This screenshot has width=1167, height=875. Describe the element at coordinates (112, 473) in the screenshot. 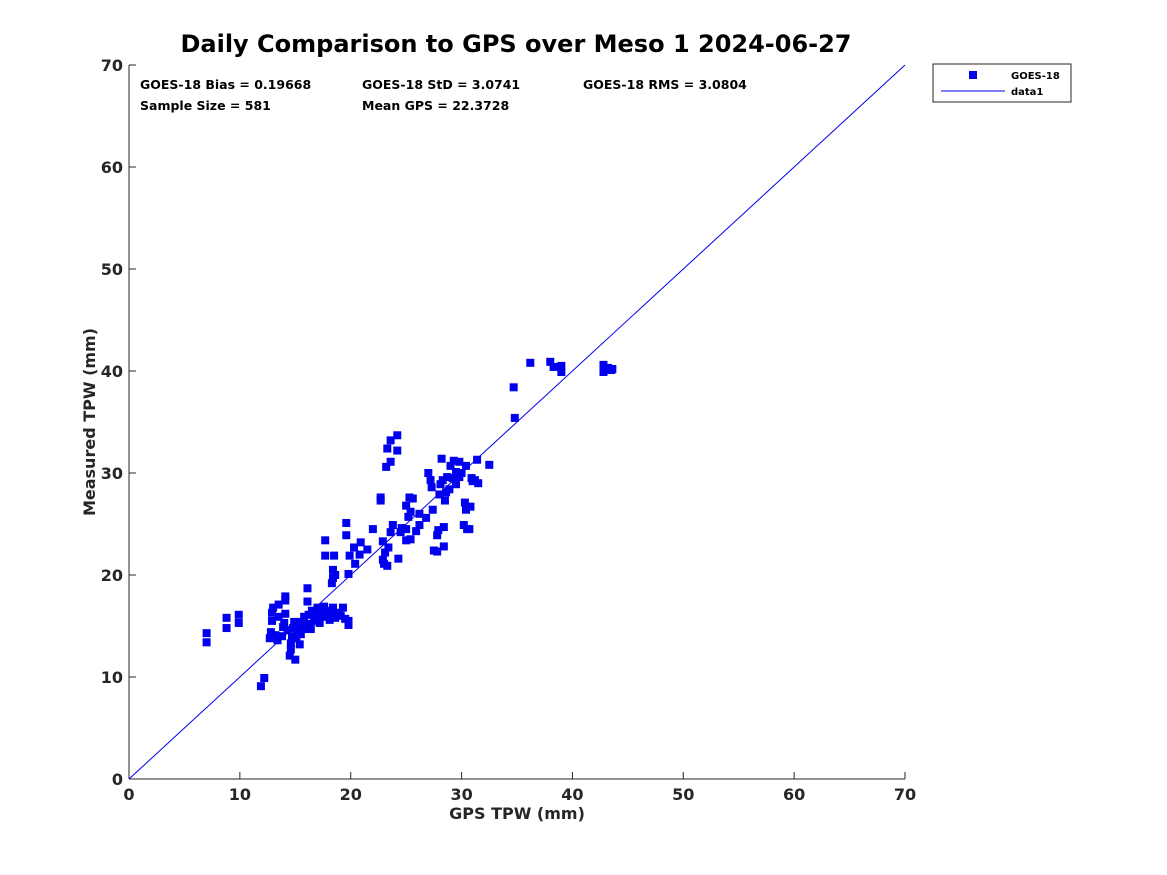

I see `y-tick-label: 30` at that location.